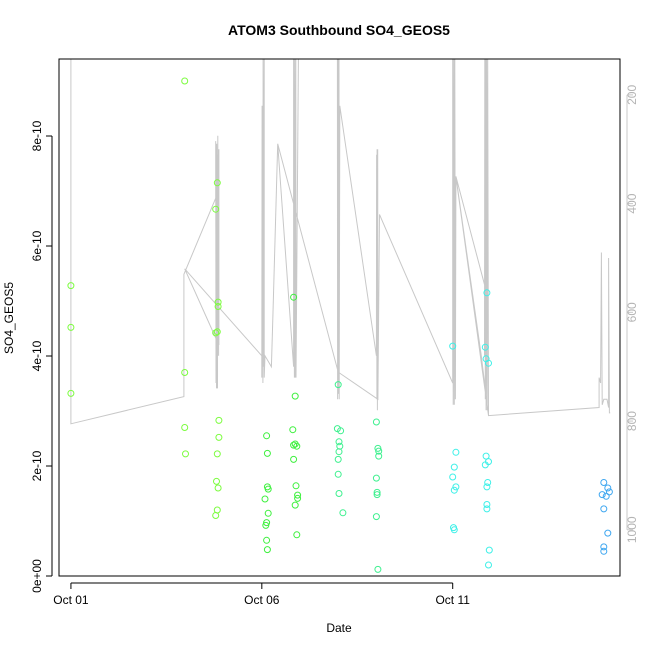  I want to click on right-axis-tick-label: 400, so click(632, 203).